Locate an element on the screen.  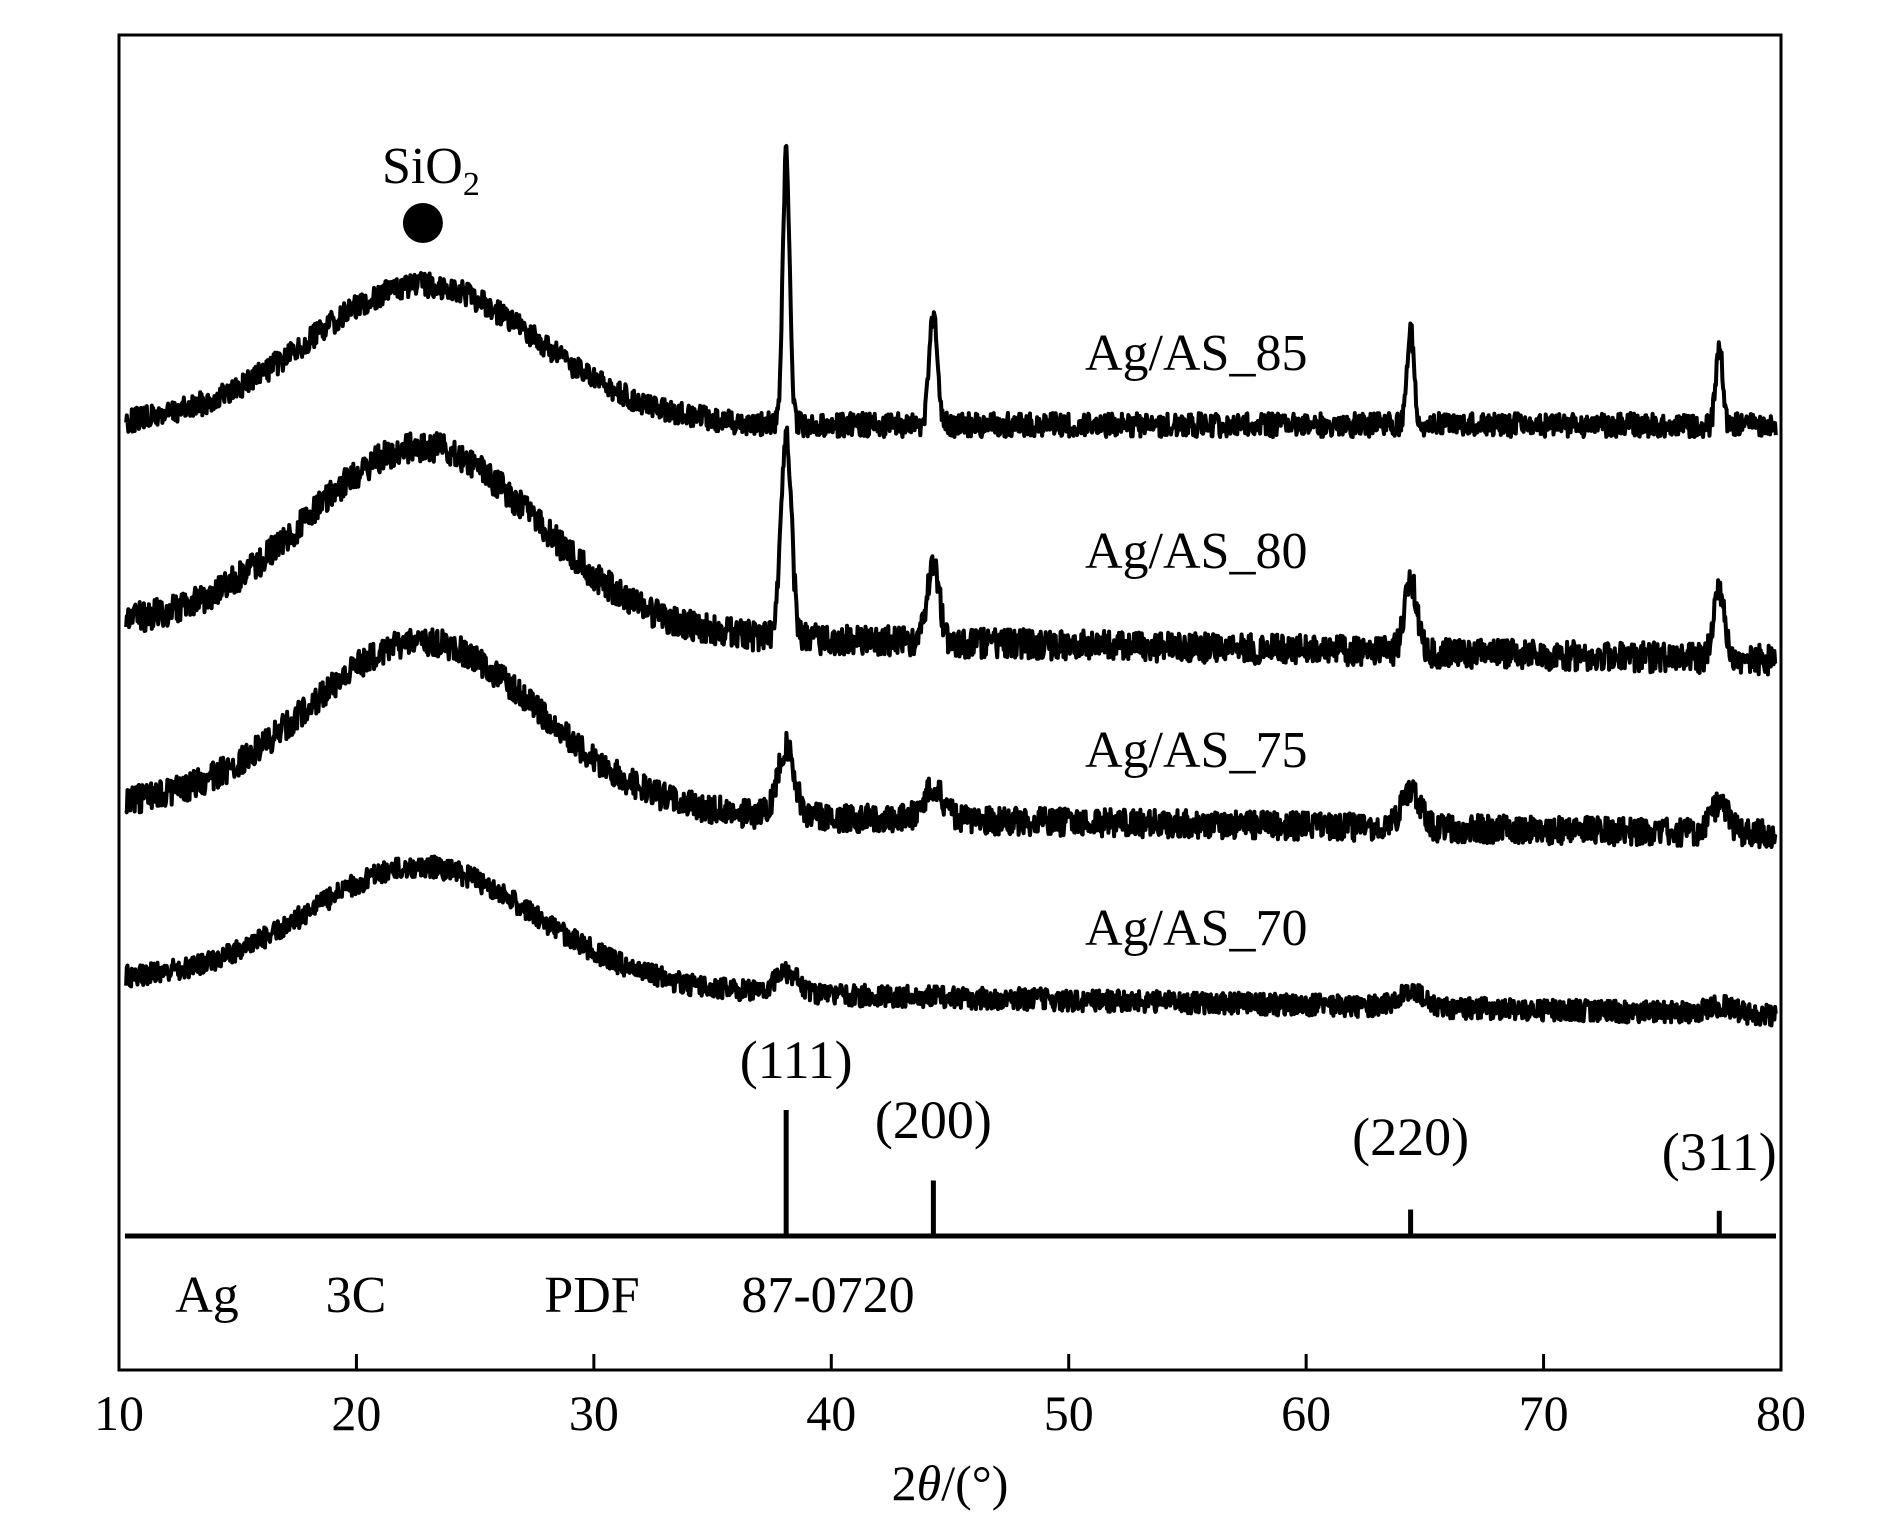
series-label-3: Ag/AS_70 is located at coordinates (1196, 928).